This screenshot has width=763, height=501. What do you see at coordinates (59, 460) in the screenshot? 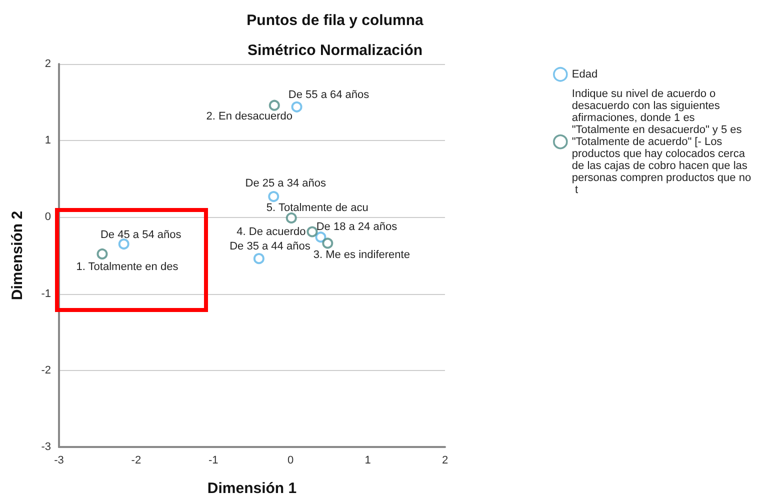
I see `x-tick-label: -3` at bounding box center [59, 460].